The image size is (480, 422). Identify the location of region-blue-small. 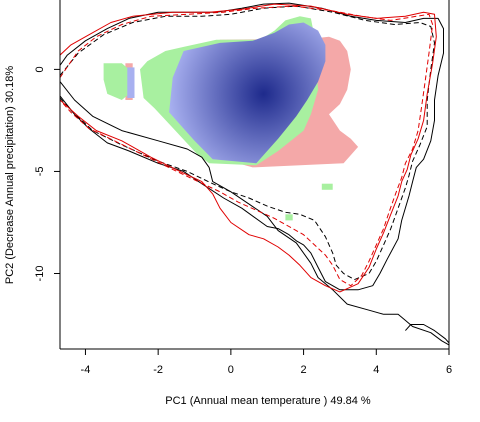
(131, 82).